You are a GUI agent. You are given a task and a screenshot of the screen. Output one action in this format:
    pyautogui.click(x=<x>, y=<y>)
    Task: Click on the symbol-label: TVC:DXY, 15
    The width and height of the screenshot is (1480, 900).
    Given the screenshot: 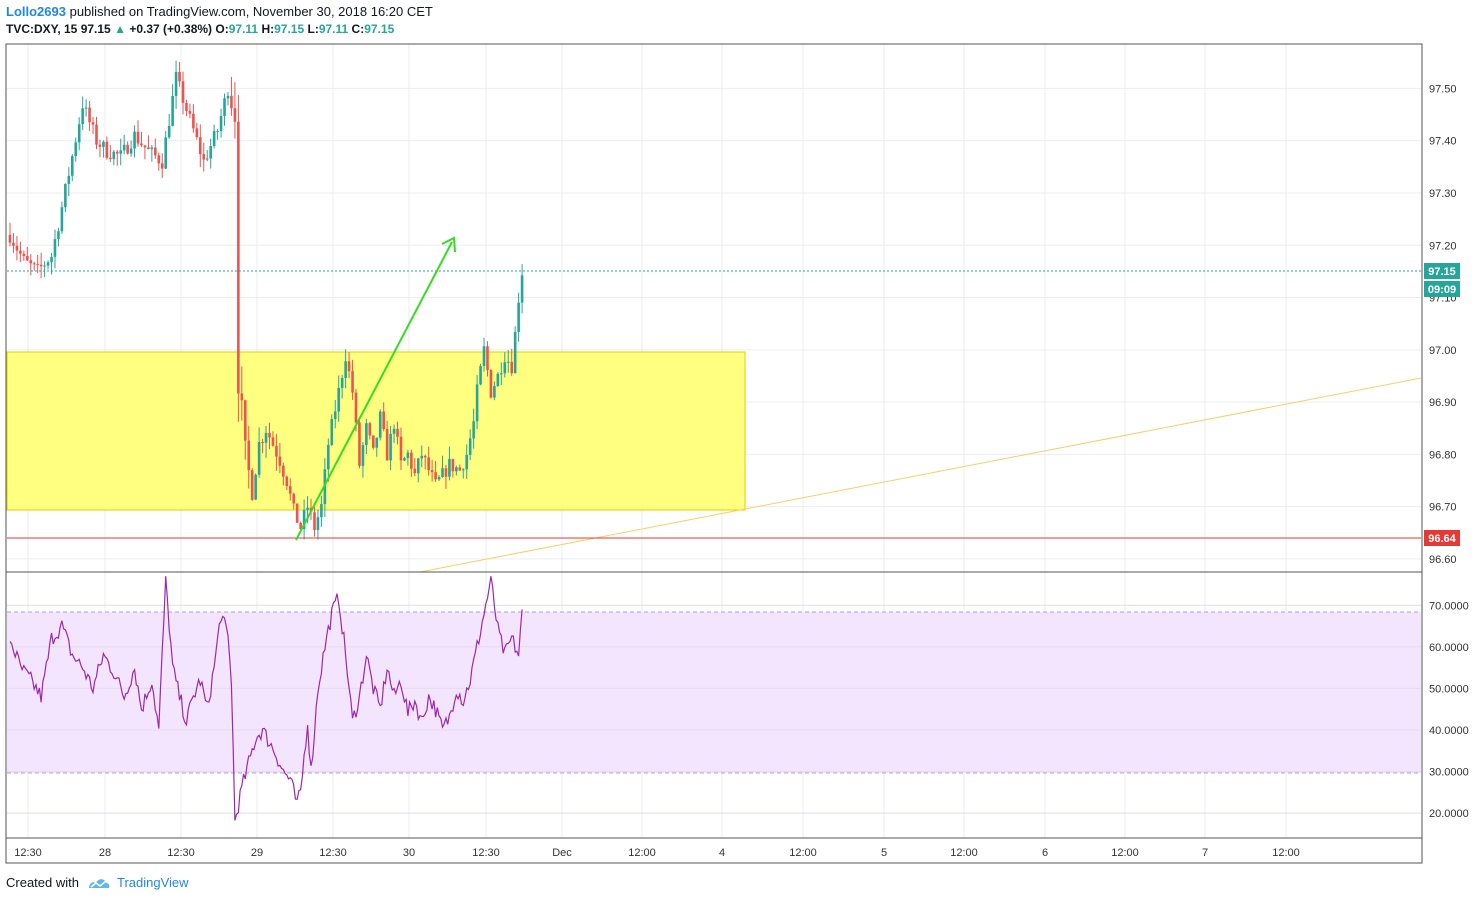 What is the action you would take?
    pyautogui.click(x=42, y=29)
    